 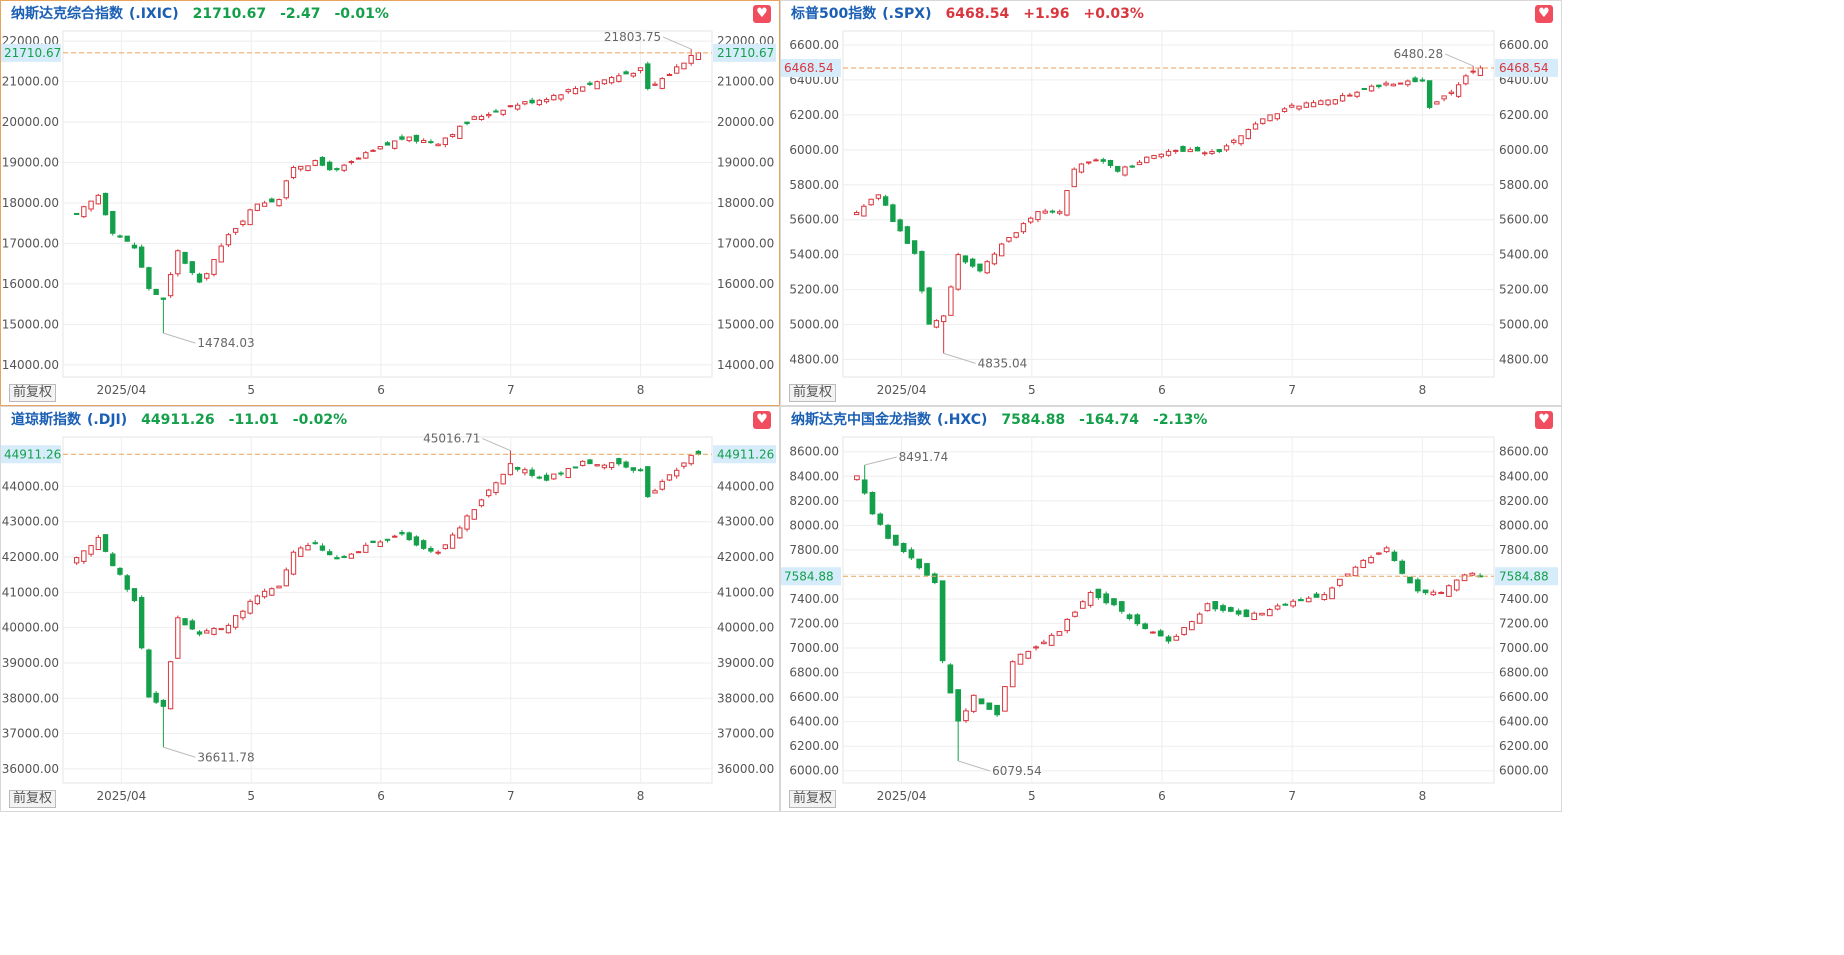 I want to click on panel-header: 纳斯达克综合指数 (.IXIC) 21710.67 -2.47 -0.01%, so click(x=390, y=14).